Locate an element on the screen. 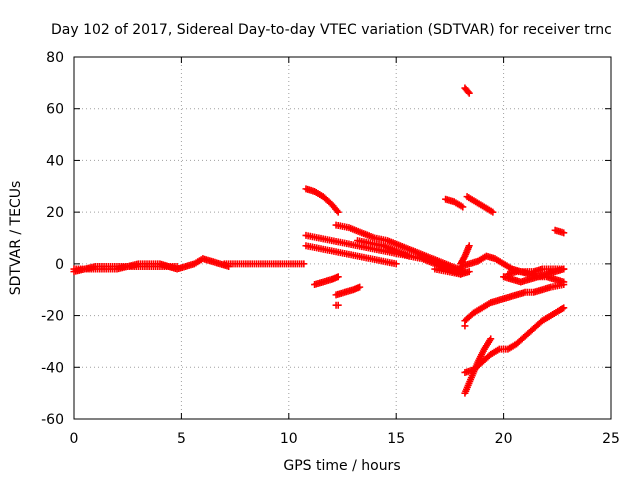 The height and width of the screenshot is (480, 640). y-tick-label: -40 is located at coordinates (52, 368).